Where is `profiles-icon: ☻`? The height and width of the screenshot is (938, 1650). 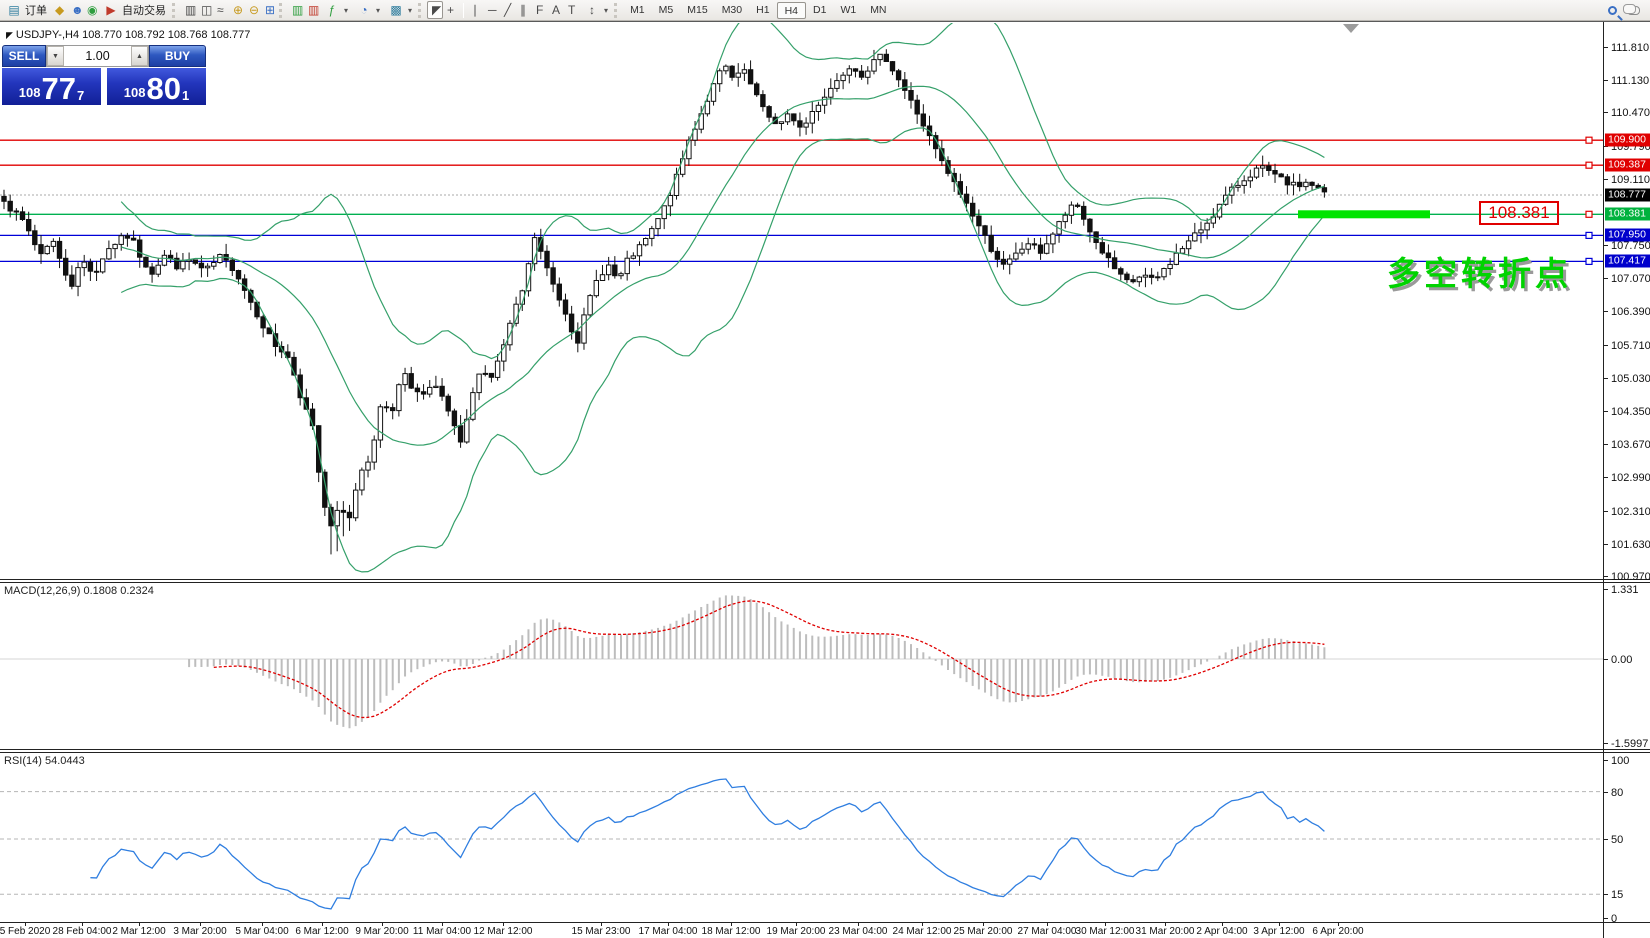
profiles-icon: ☻ is located at coordinates (77, 10).